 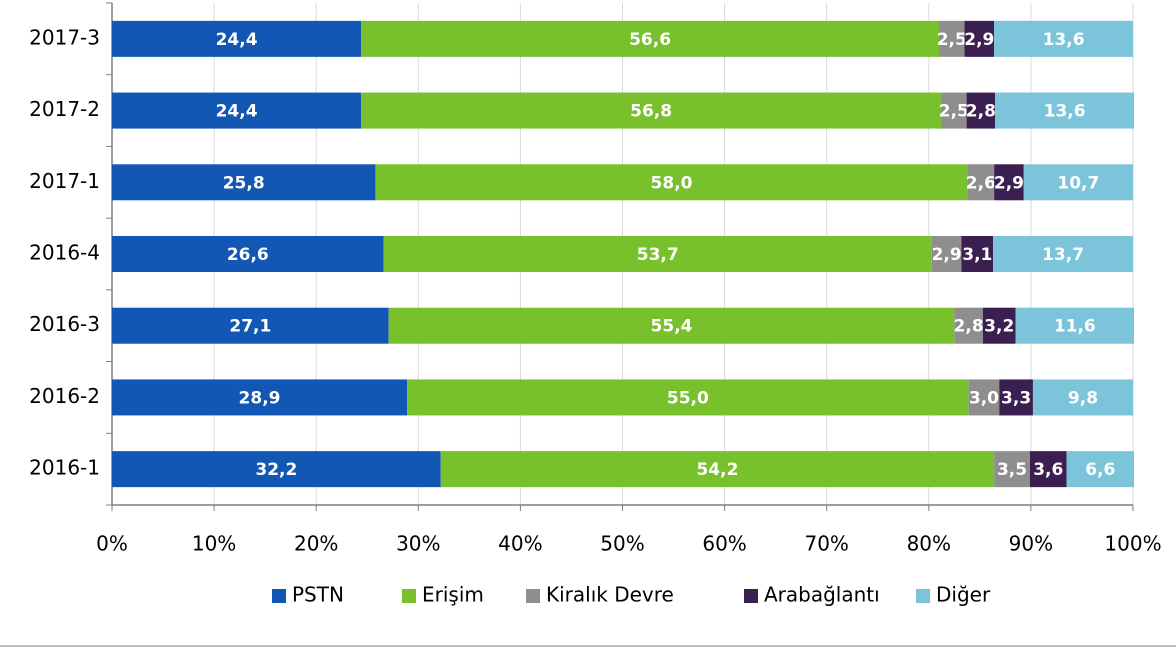 What do you see at coordinates (826, 544) in the screenshot?
I see `x-tick-label: 70%` at bounding box center [826, 544].